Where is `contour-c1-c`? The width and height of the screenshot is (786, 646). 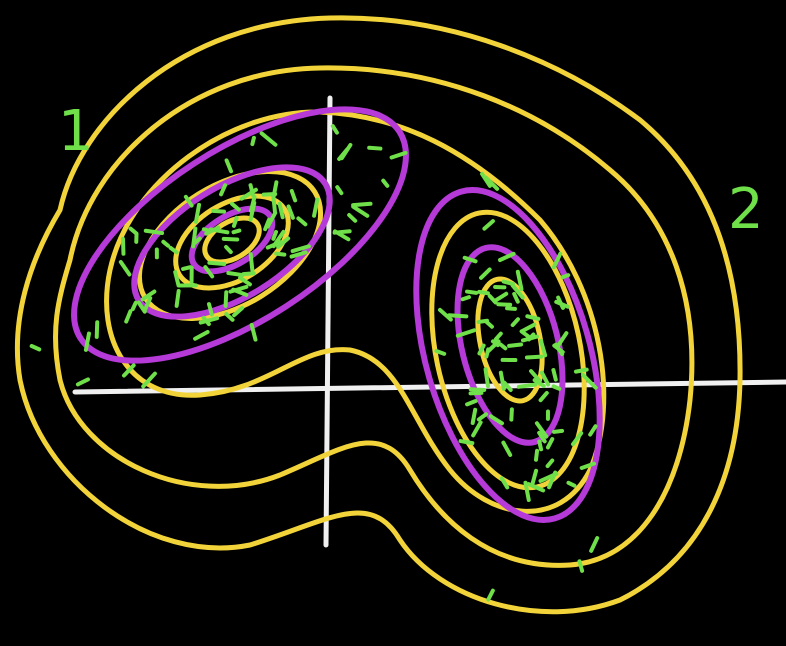 contour-c1-c is located at coordinates (232, 240).